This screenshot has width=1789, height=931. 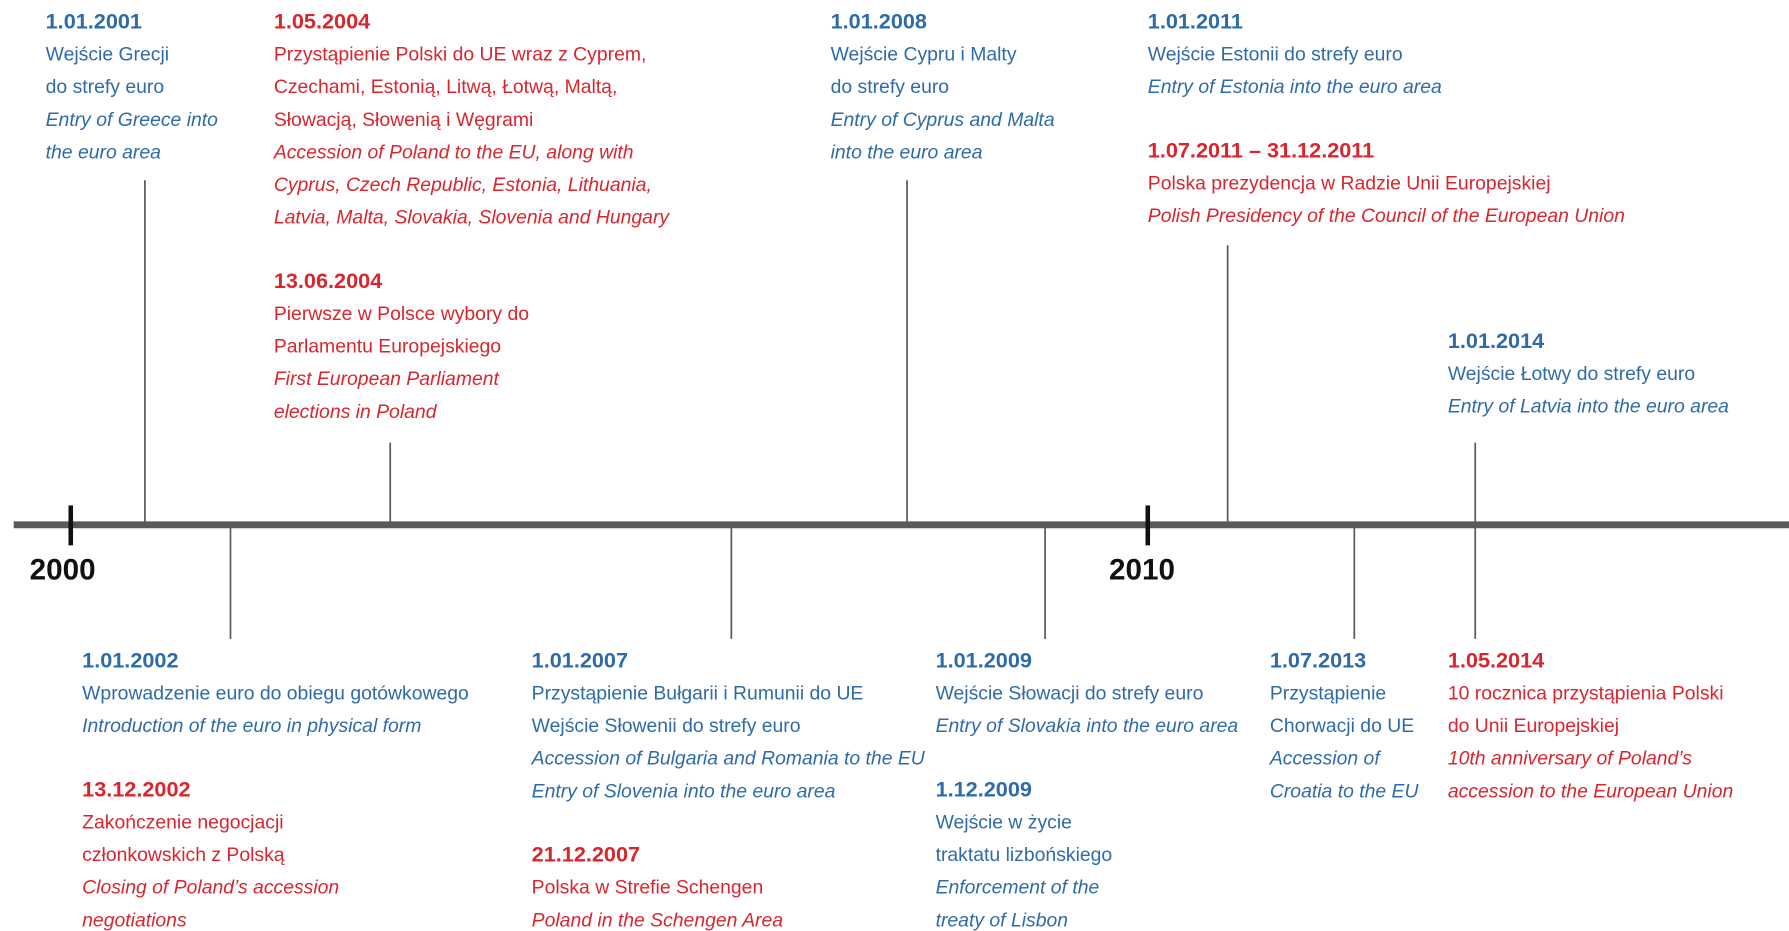 What do you see at coordinates (1087, 726) in the screenshot?
I see `event-text-en: Entry of Slovakia into the euro area` at bounding box center [1087, 726].